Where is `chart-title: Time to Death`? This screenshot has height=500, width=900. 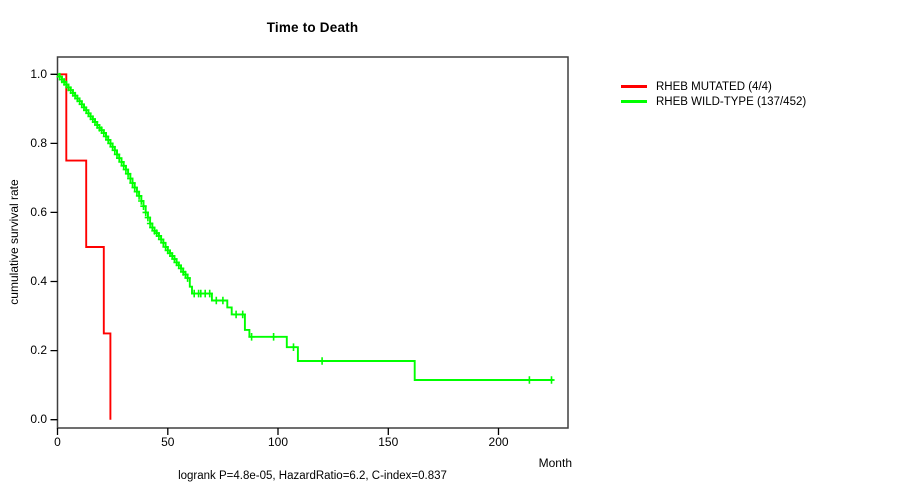
chart-title: Time to Death is located at coordinates (312, 27).